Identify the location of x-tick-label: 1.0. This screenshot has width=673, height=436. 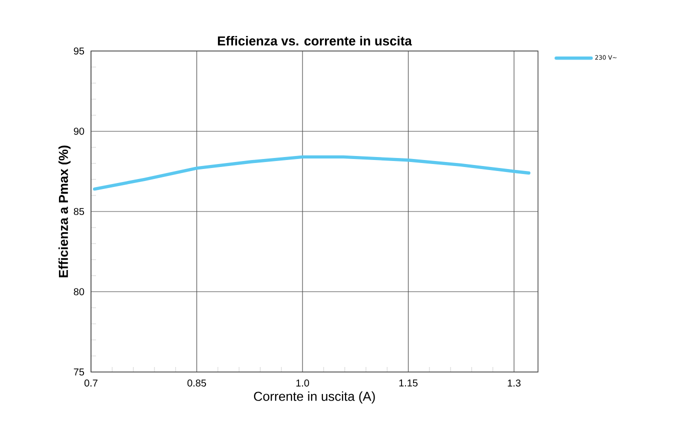
(303, 383).